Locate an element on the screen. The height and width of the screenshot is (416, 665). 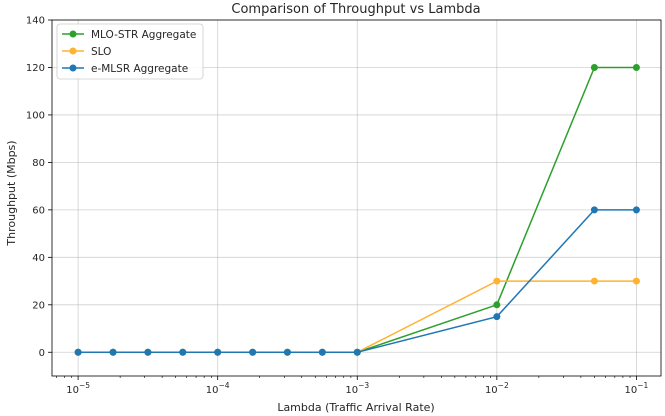
x-tick-label: 10⁻⁵ is located at coordinates (78, 388).